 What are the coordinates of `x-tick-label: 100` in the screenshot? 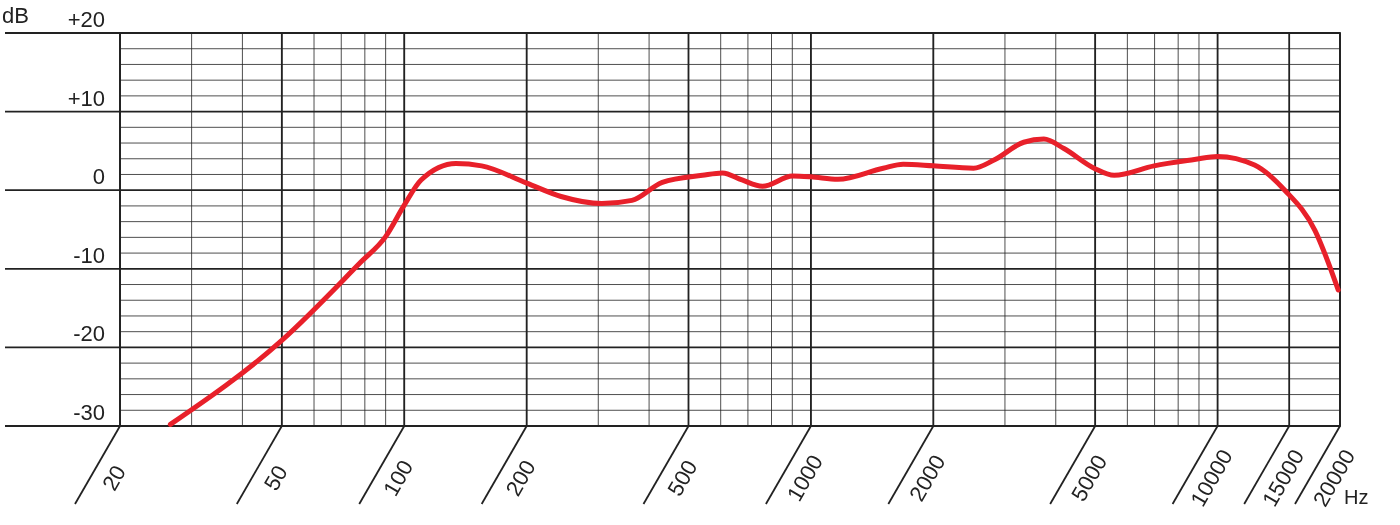 It's located at (398, 478).